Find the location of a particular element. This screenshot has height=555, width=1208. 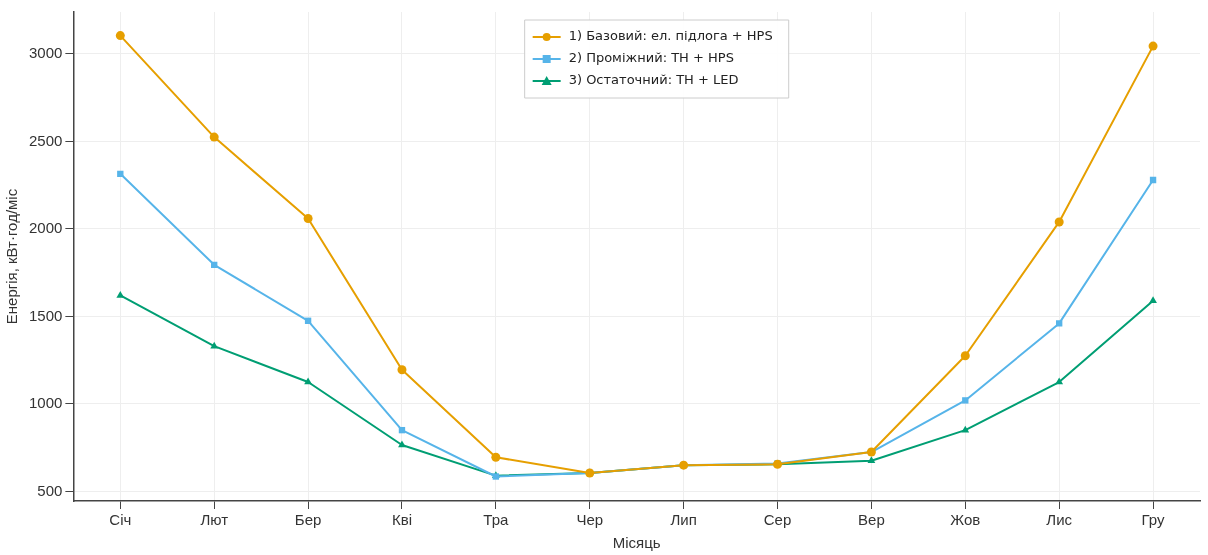

y-tick-label: 2500 is located at coordinates (45, 140).